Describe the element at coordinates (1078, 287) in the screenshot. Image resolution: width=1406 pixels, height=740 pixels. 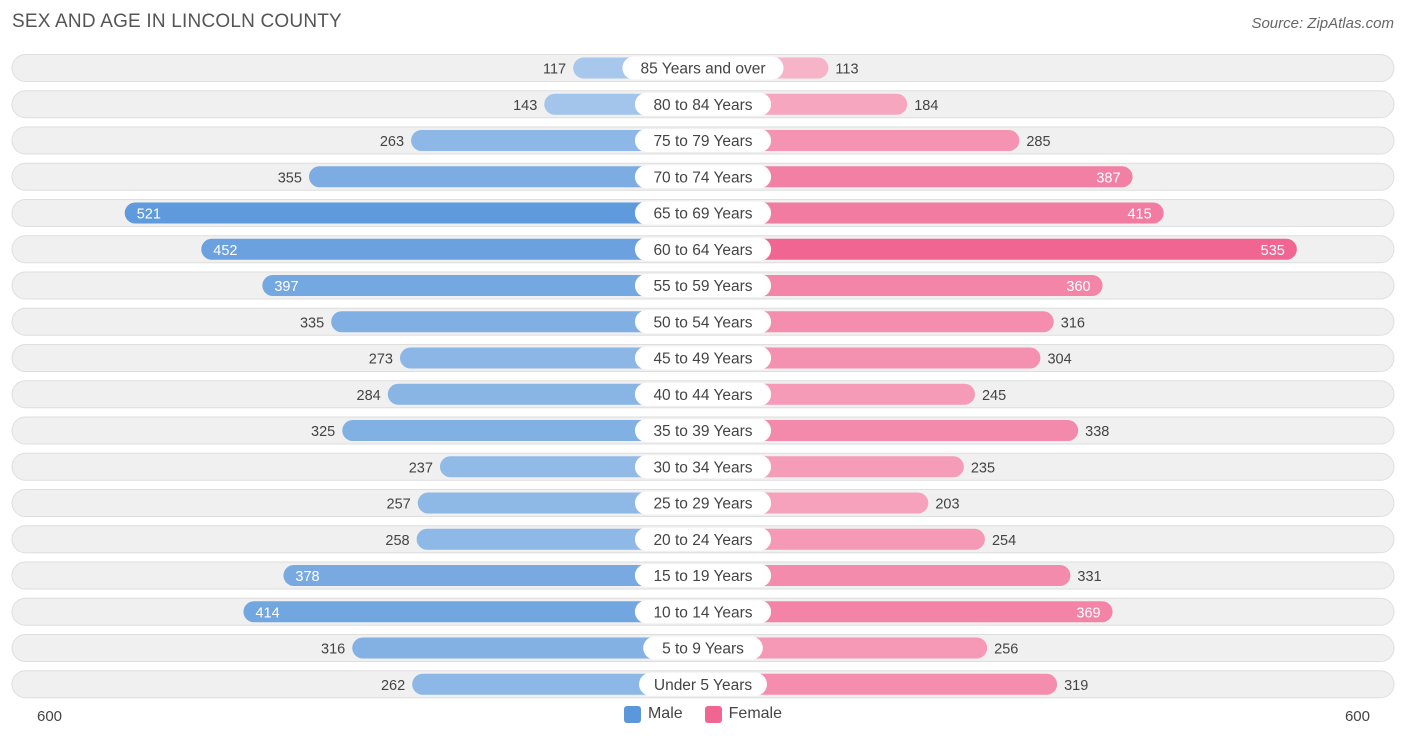
I see `value-label-female: 360` at that location.